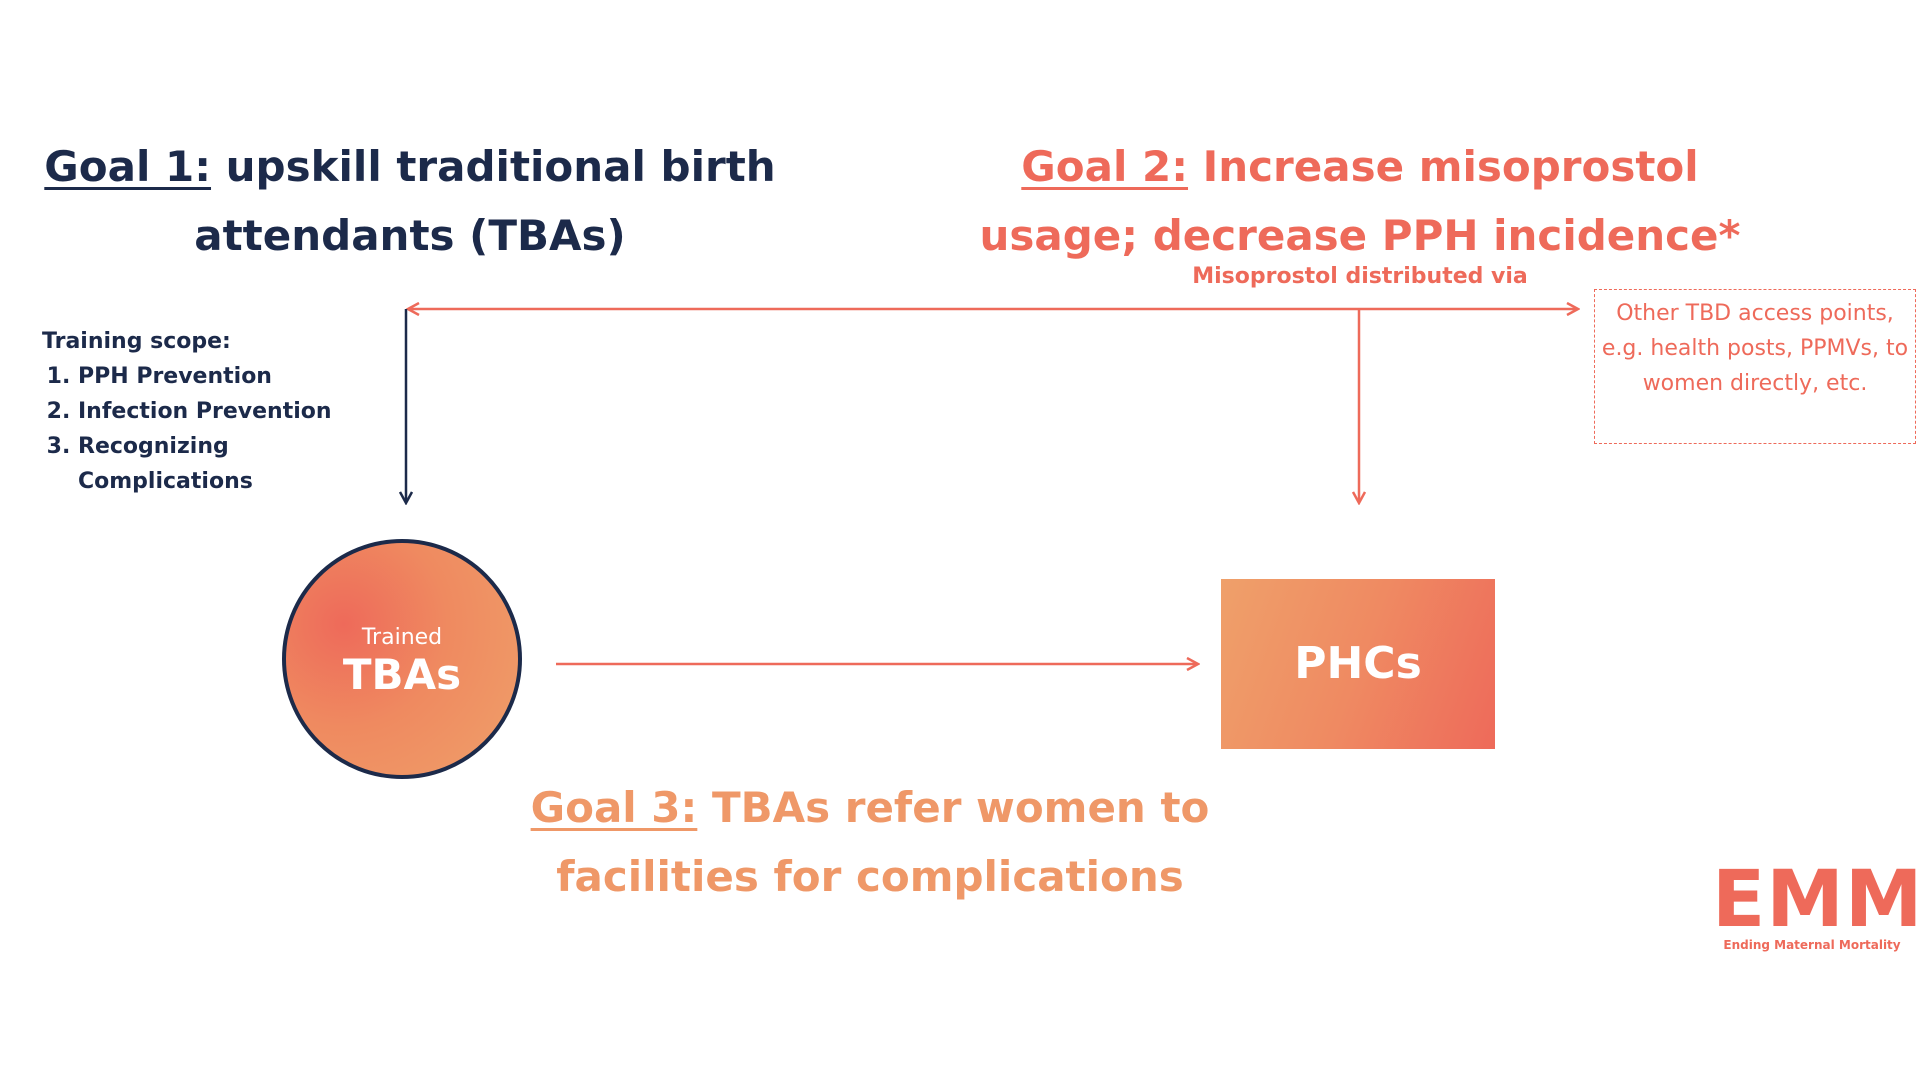 This screenshot has width=1920, height=1080. I want to click on training-scope-heading: Training scope:, so click(136, 341).